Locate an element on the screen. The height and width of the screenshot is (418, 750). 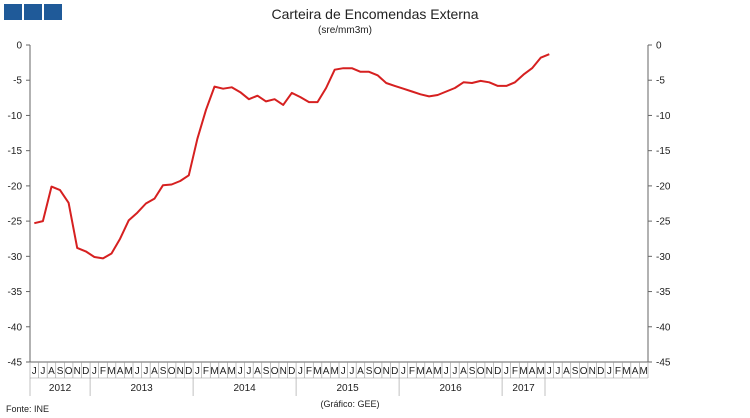
y-tick-label-right: -10 is located at coordinates (663, 116).